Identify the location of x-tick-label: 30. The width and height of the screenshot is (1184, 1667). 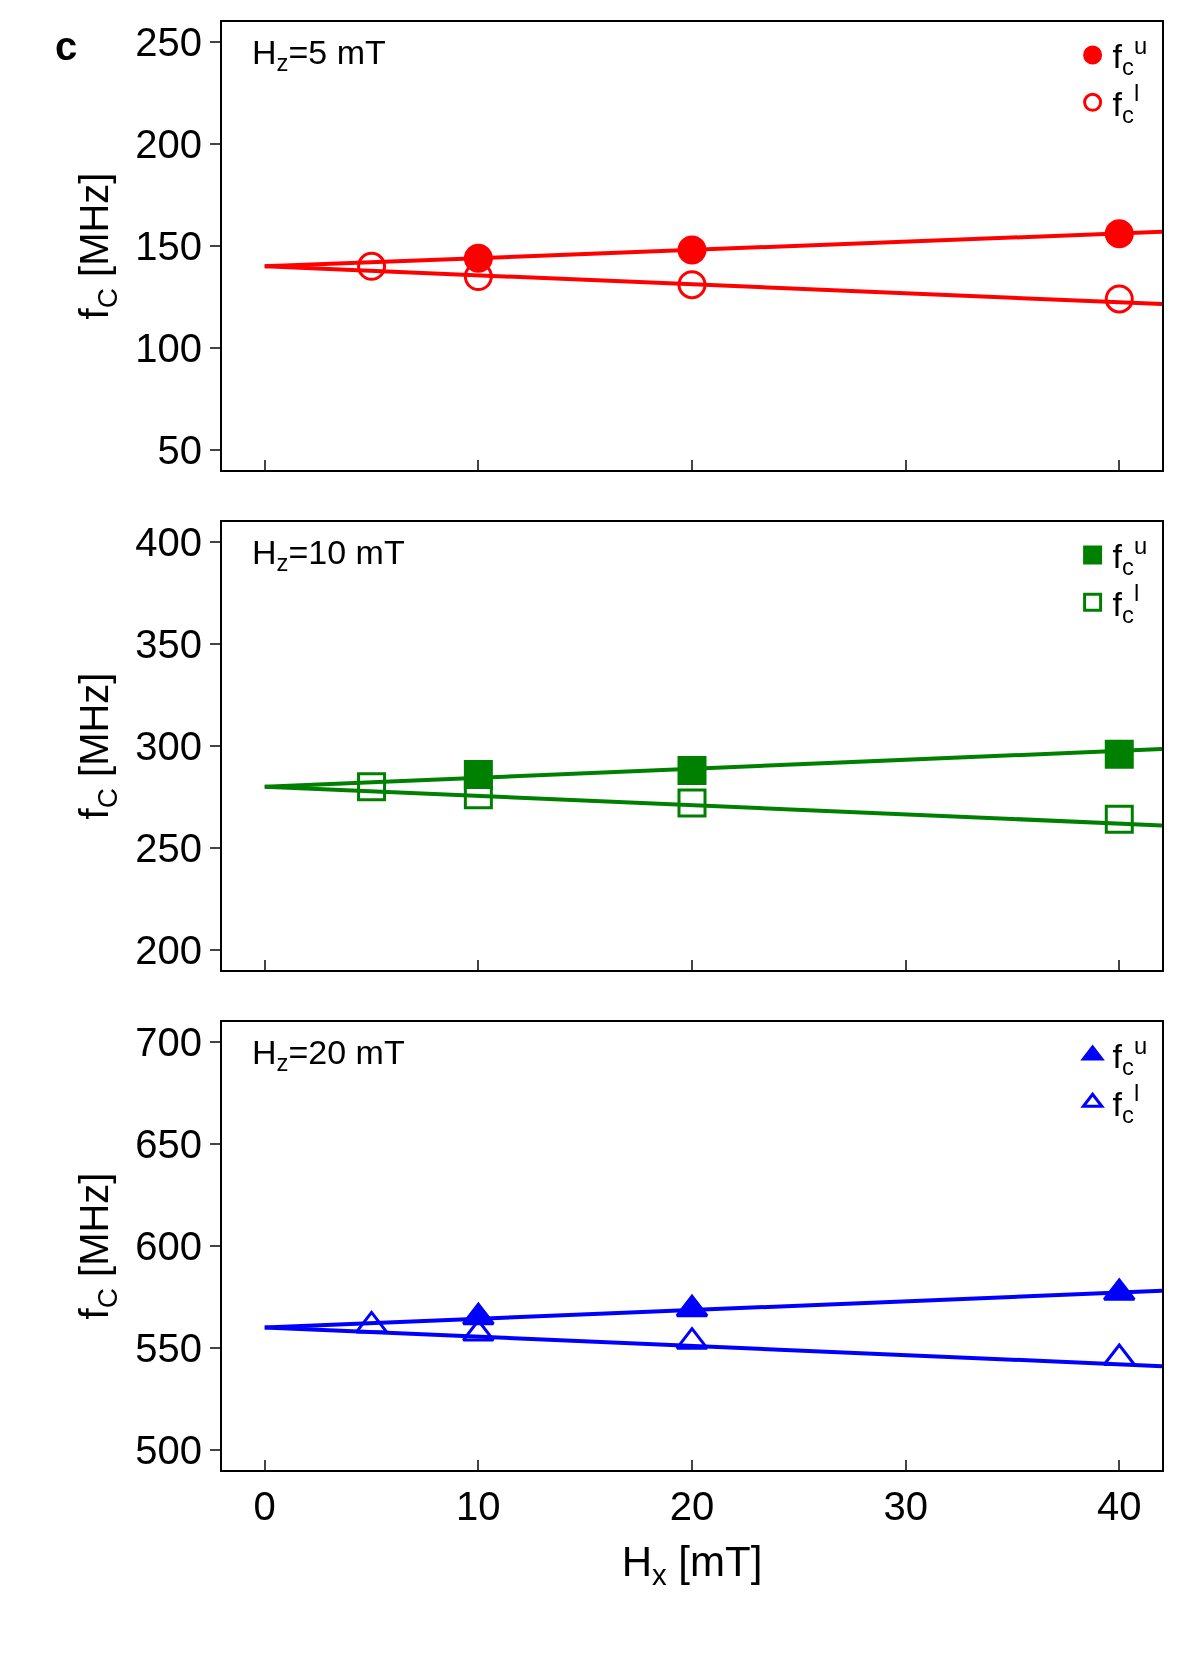
(905, 1506).